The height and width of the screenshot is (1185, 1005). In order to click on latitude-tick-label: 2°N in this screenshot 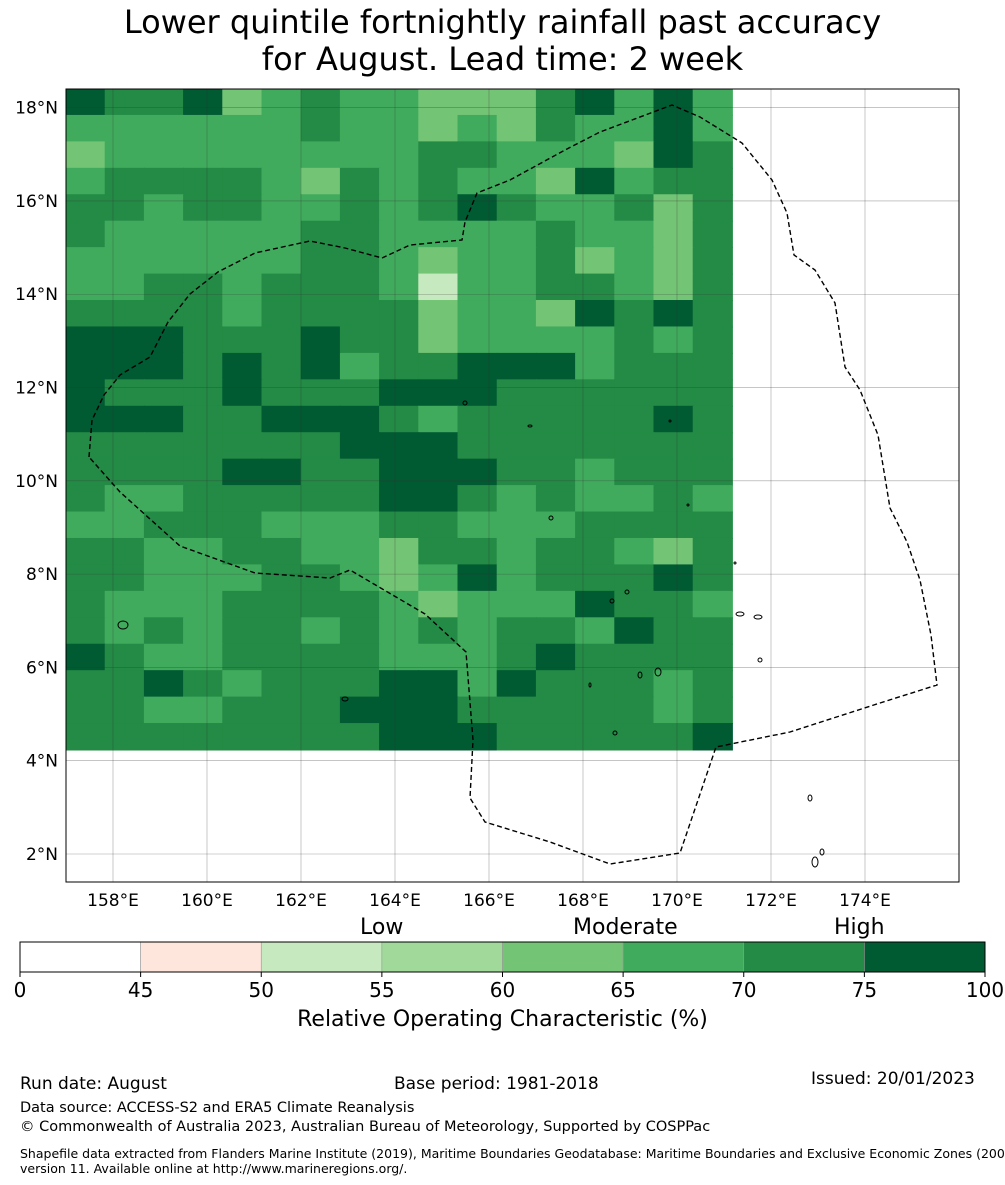, I will do `click(42, 855)`.